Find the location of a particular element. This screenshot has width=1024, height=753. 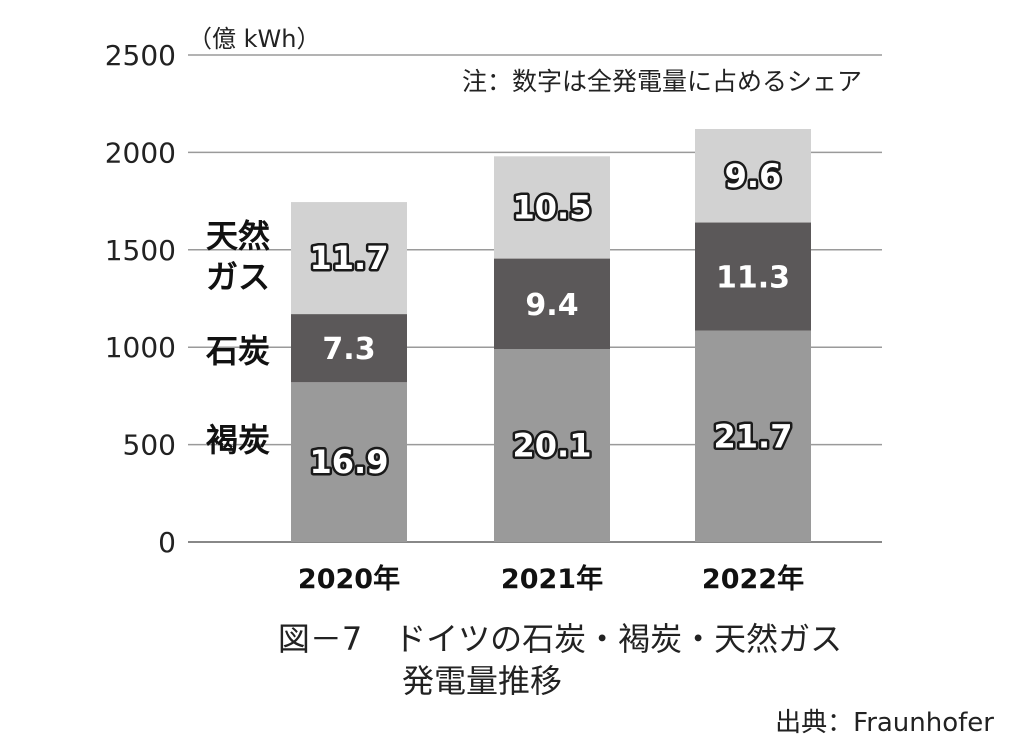

y-tick-label: 2500 is located at coordinates (140, 55).